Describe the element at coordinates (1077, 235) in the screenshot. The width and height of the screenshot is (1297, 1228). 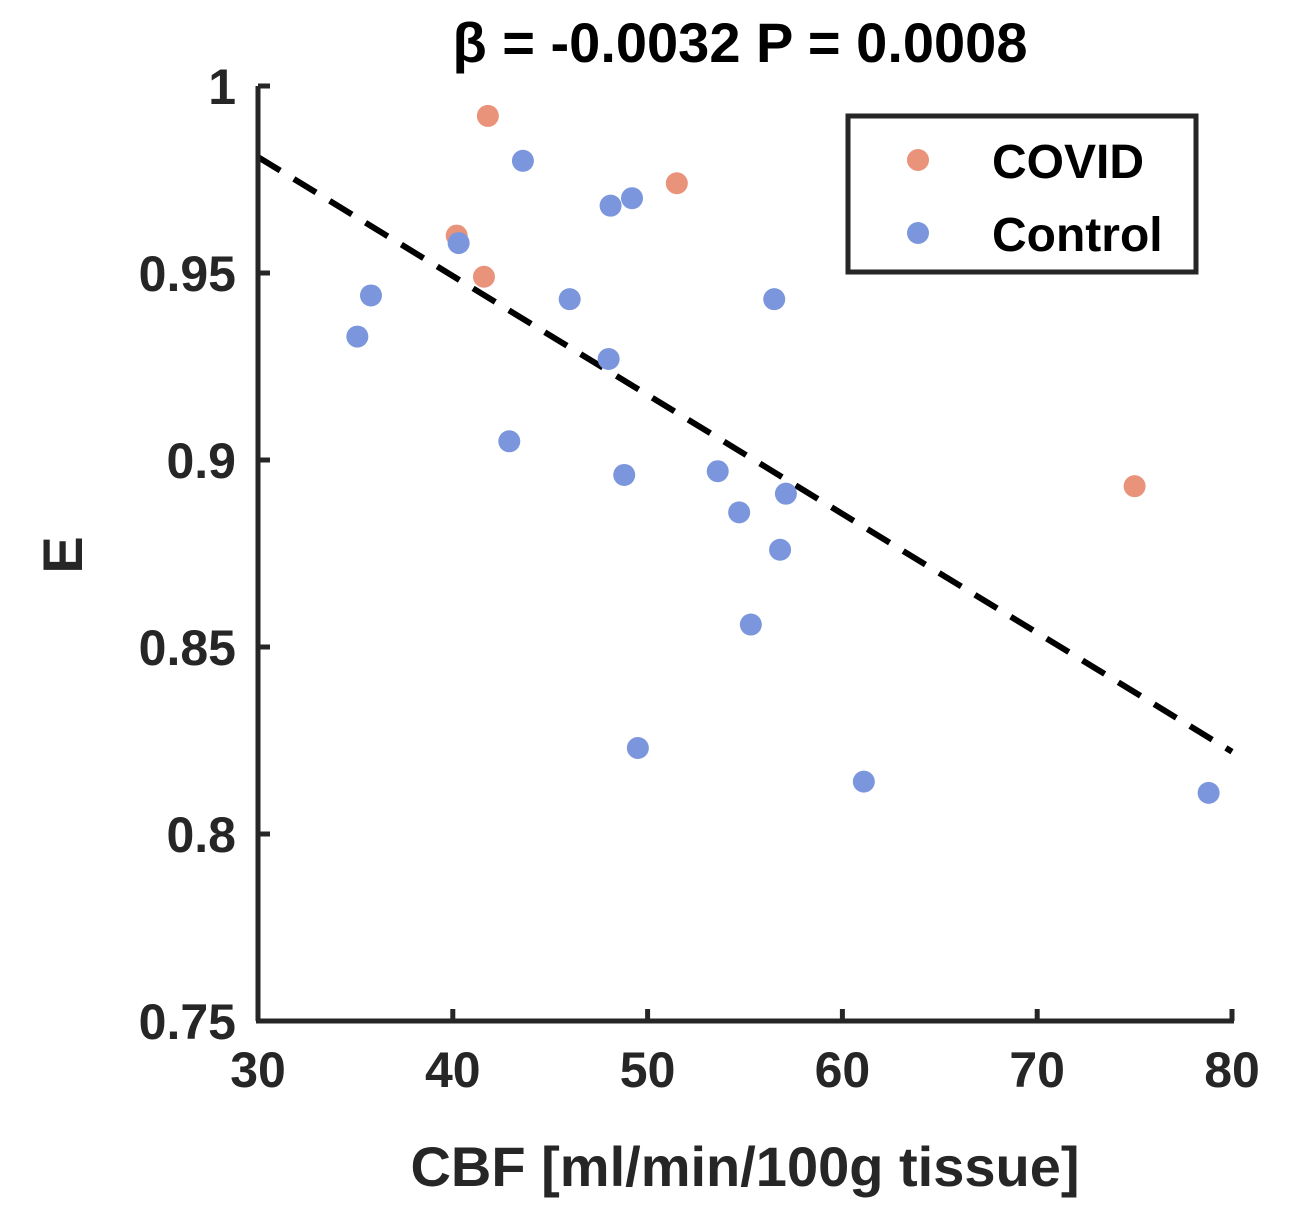
I see `legend-label-control: Control` at that location.